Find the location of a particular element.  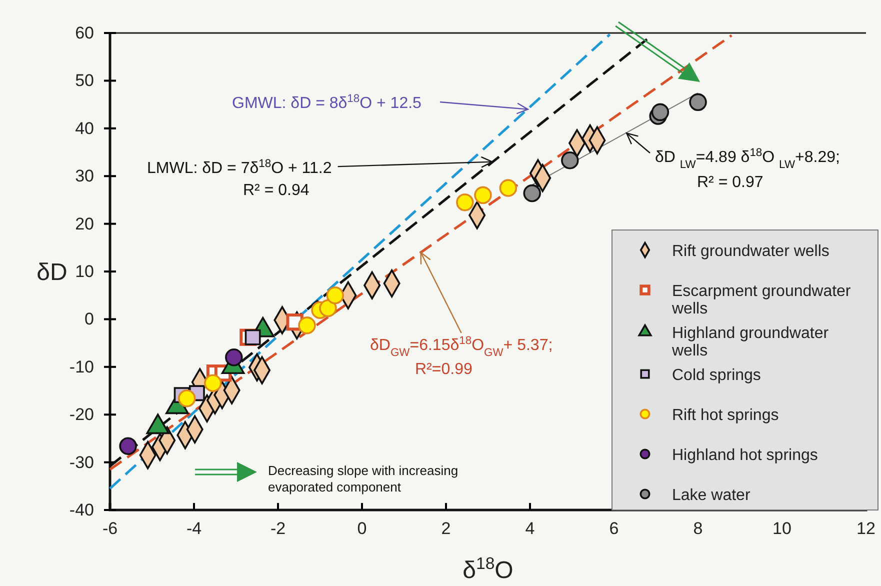

legend-label: Rift groundwater wells is located at coordinates (751, 251).